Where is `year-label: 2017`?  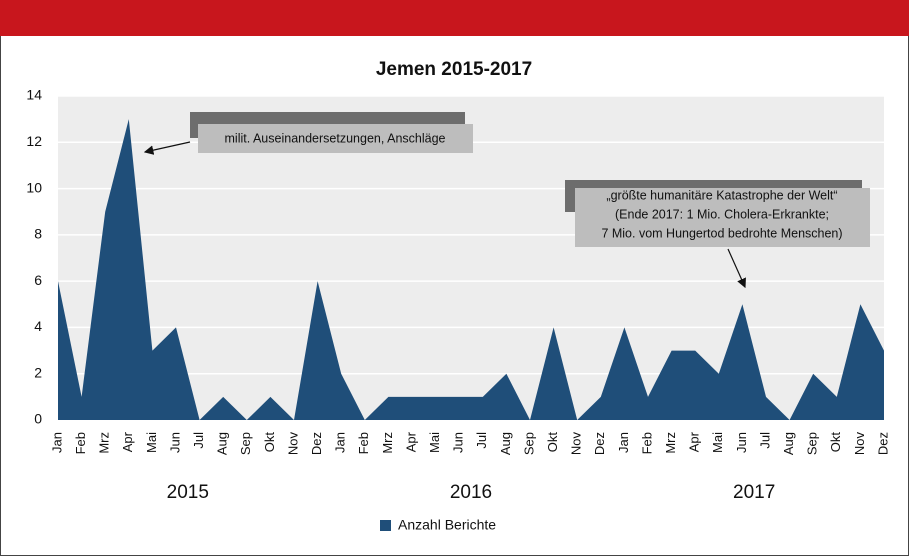
year-label: 2017 is located at coordinates (754, 492).